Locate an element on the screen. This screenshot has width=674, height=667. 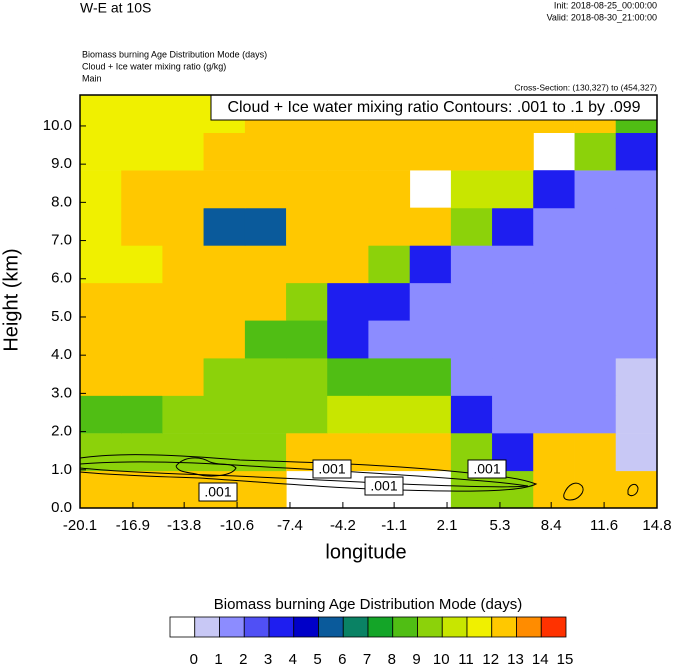
cross-section: Cross-Section: (130,327) to (454,327) is located at coordinates (585, 87).